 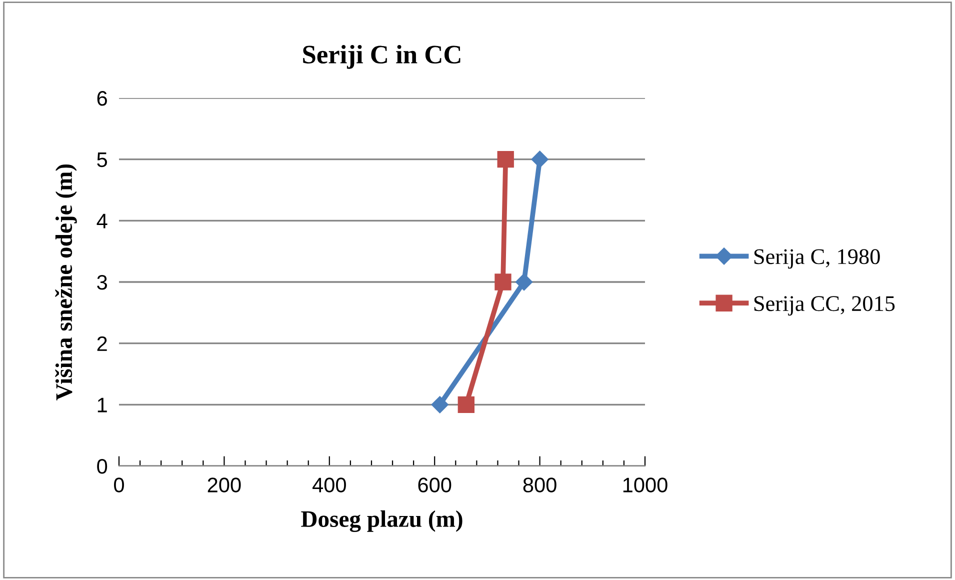 I want to click on y-axis-title: Višina snežne odeje (m), so click(x=66, y=282).